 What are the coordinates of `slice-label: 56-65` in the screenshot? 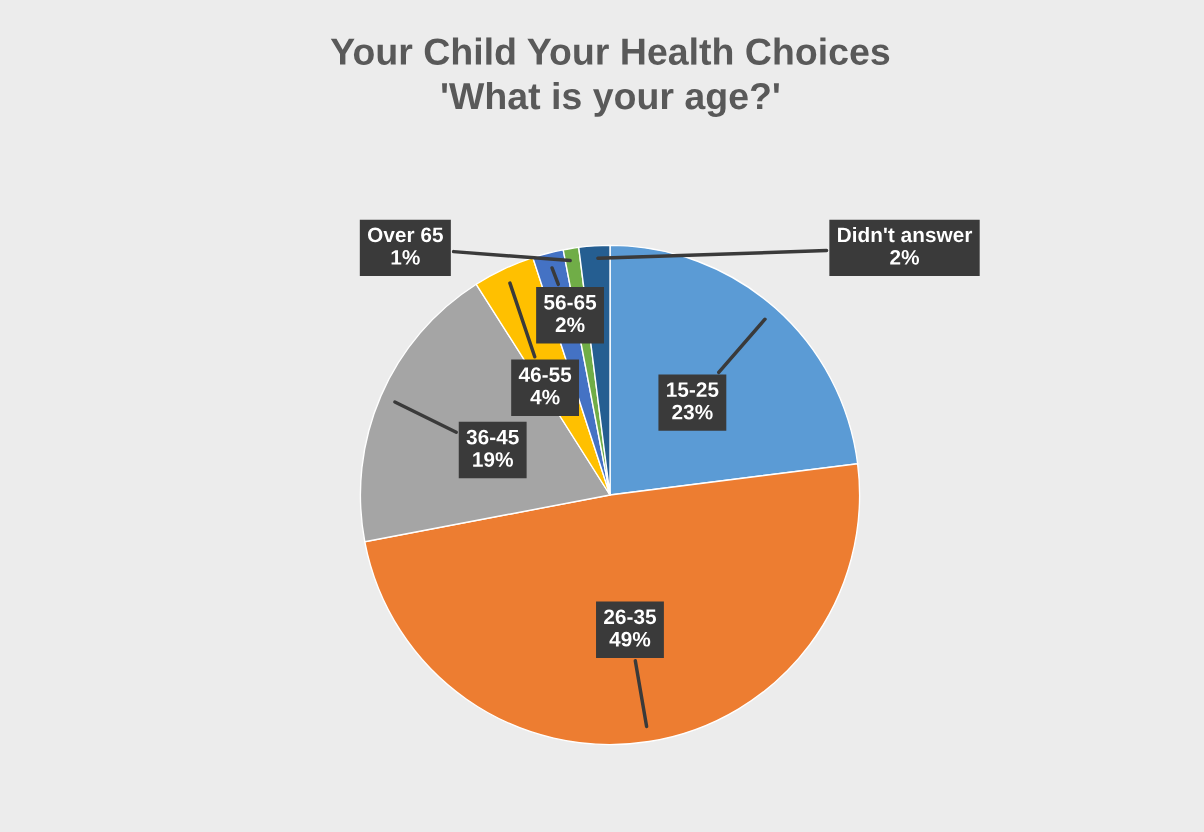 It's located at (570, 302).